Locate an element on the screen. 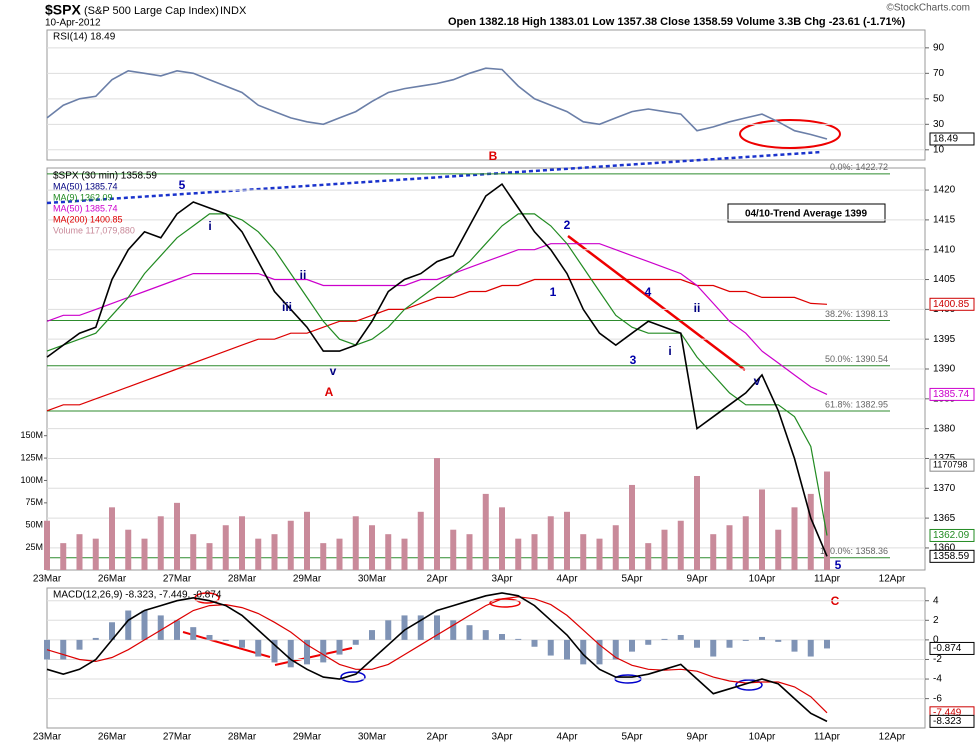 Image resolution: width=975 pixels, height=744 pixels. wave-label: 1 is located at coordinates (553, 292).